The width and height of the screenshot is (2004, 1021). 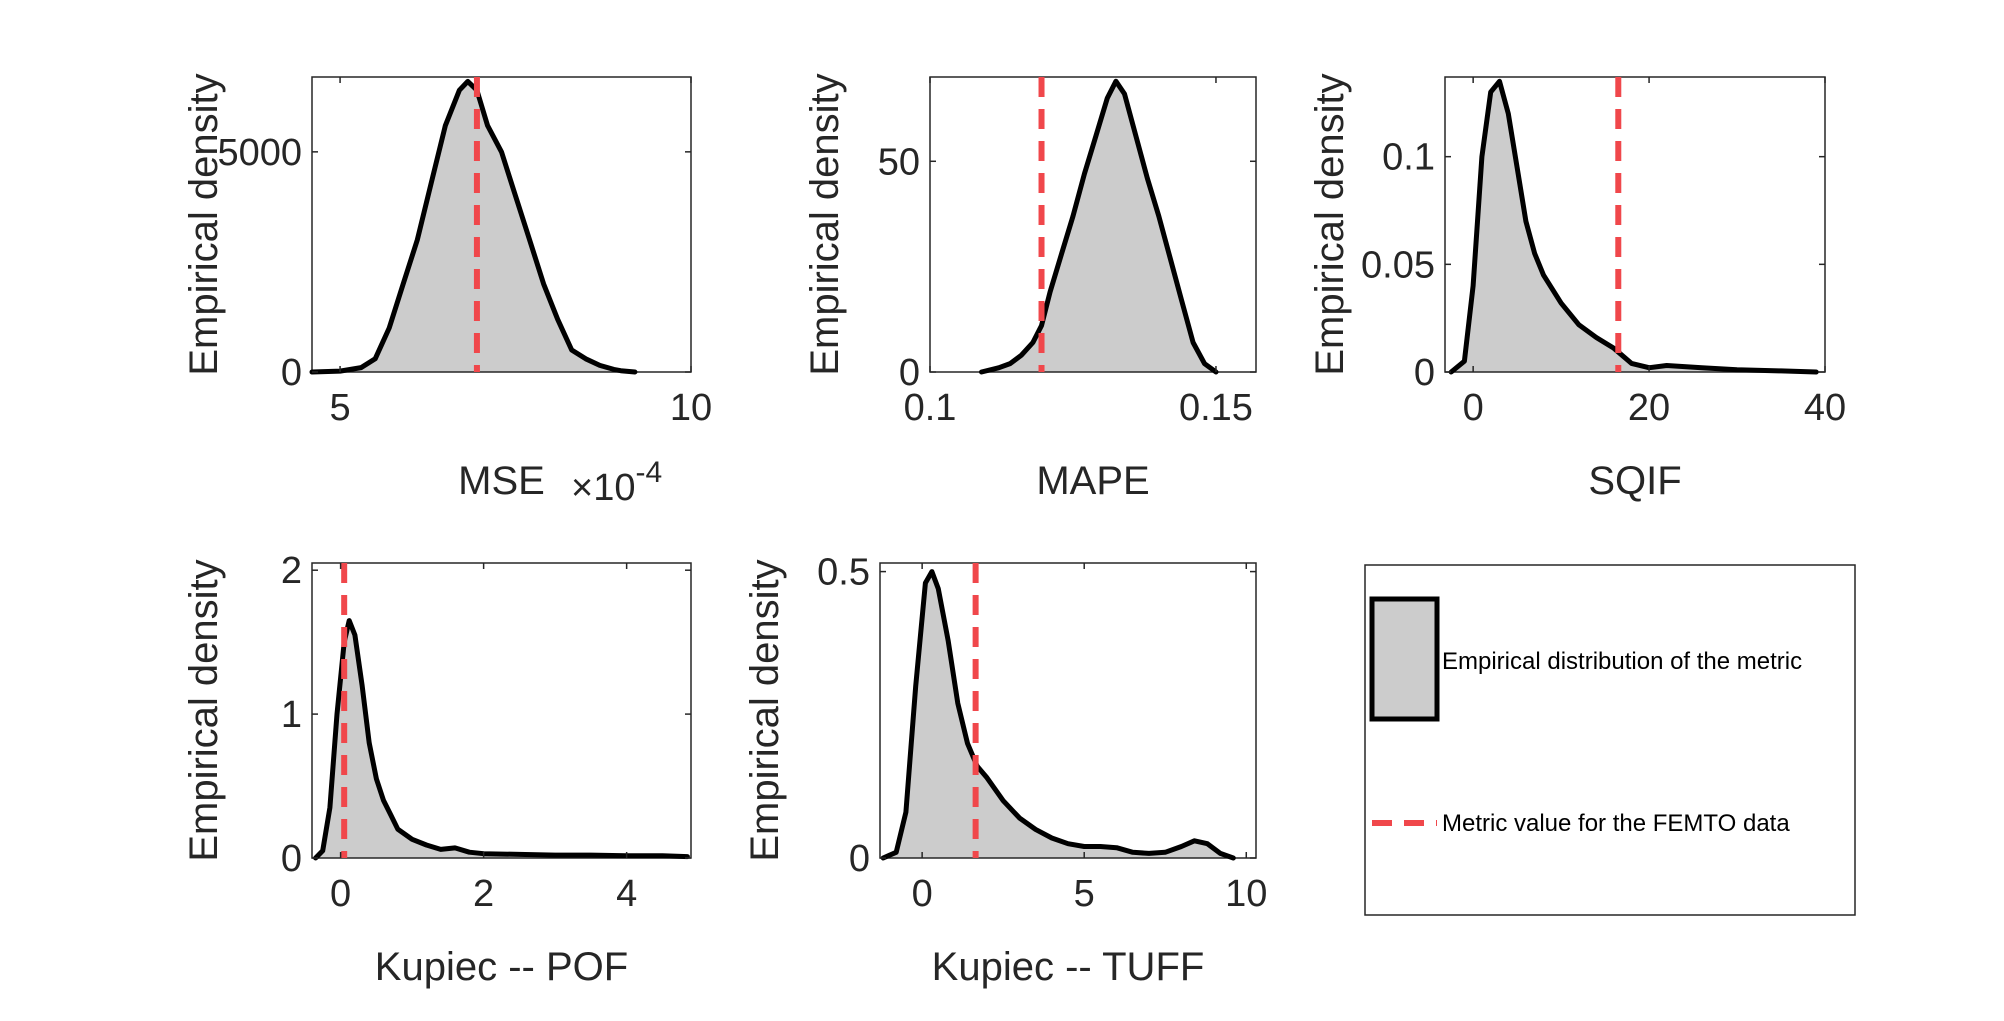 I want to click on subplot-2: 0.1 0.15 0 50 MAPE Empirical density, so click(x=1030, y=288).